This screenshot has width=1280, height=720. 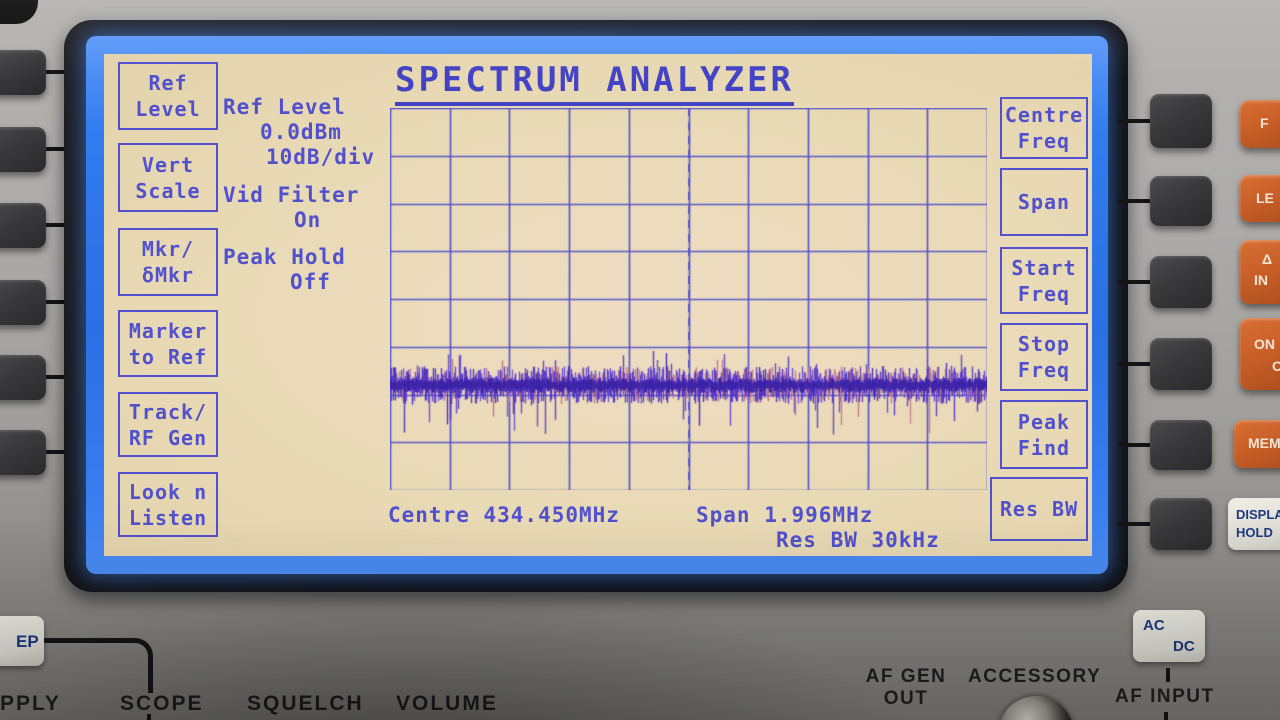 I want to click on ref-level-label: Ref Level, so click(x=284, y=107).